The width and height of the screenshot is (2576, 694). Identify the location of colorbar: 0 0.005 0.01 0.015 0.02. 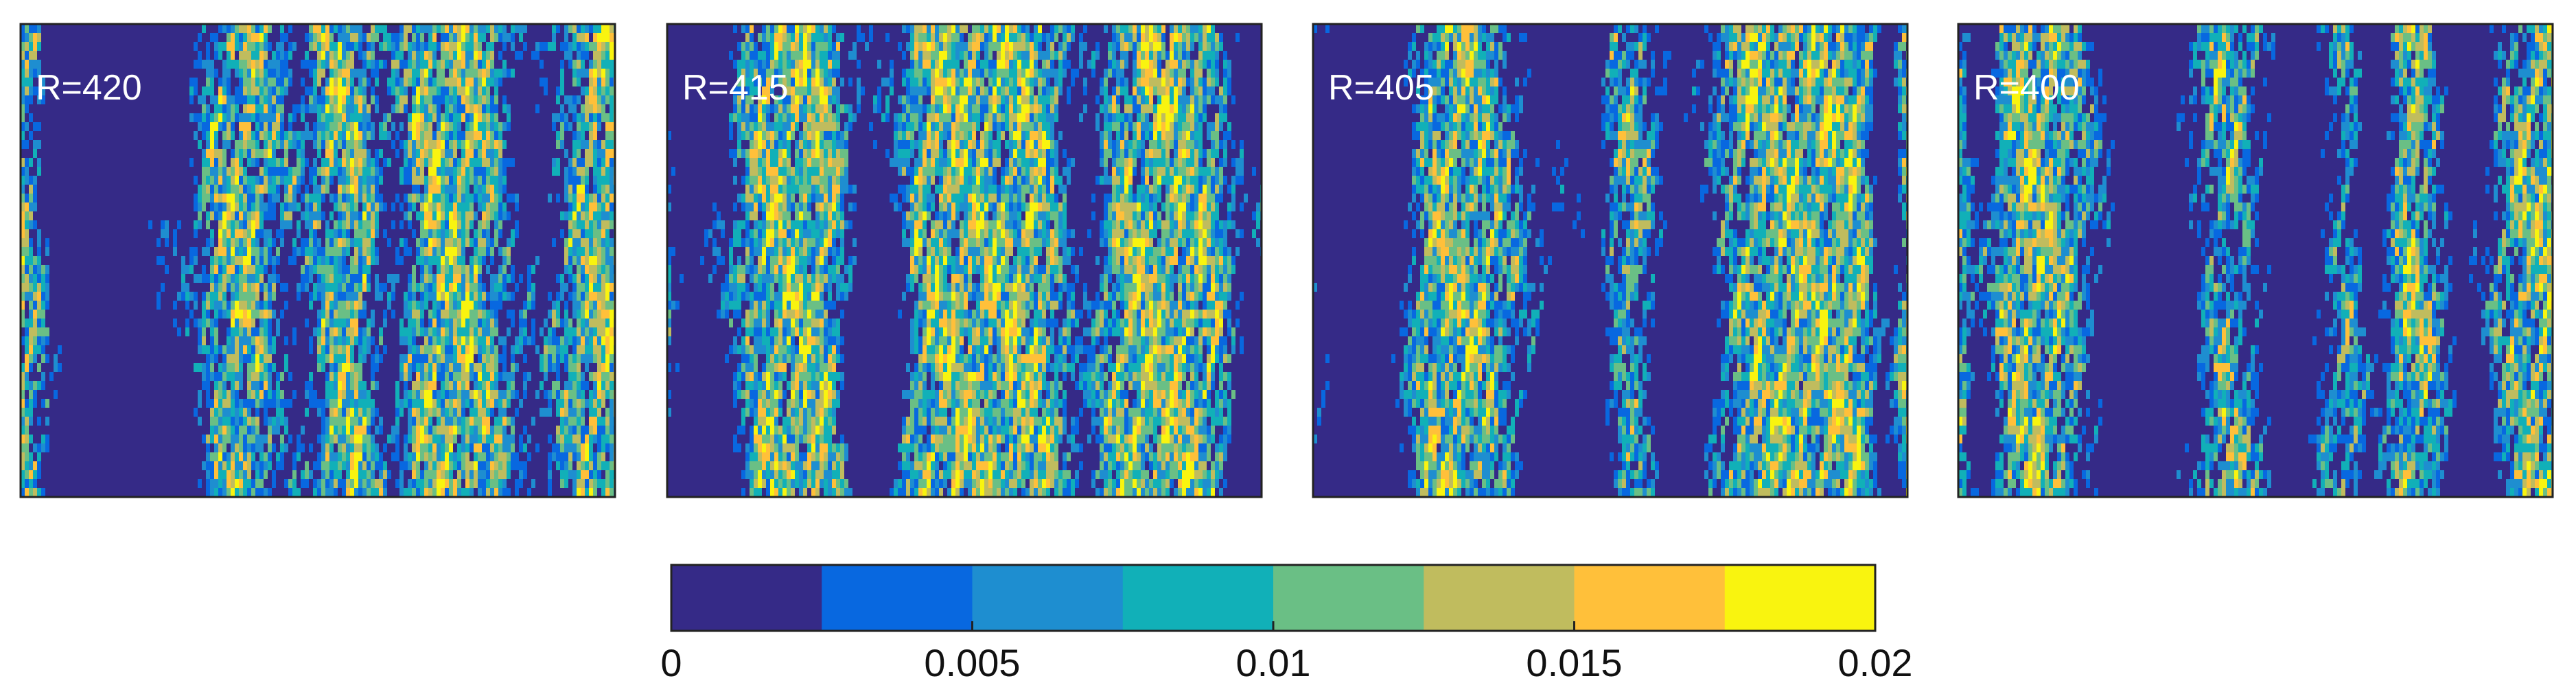
(1286, 624).